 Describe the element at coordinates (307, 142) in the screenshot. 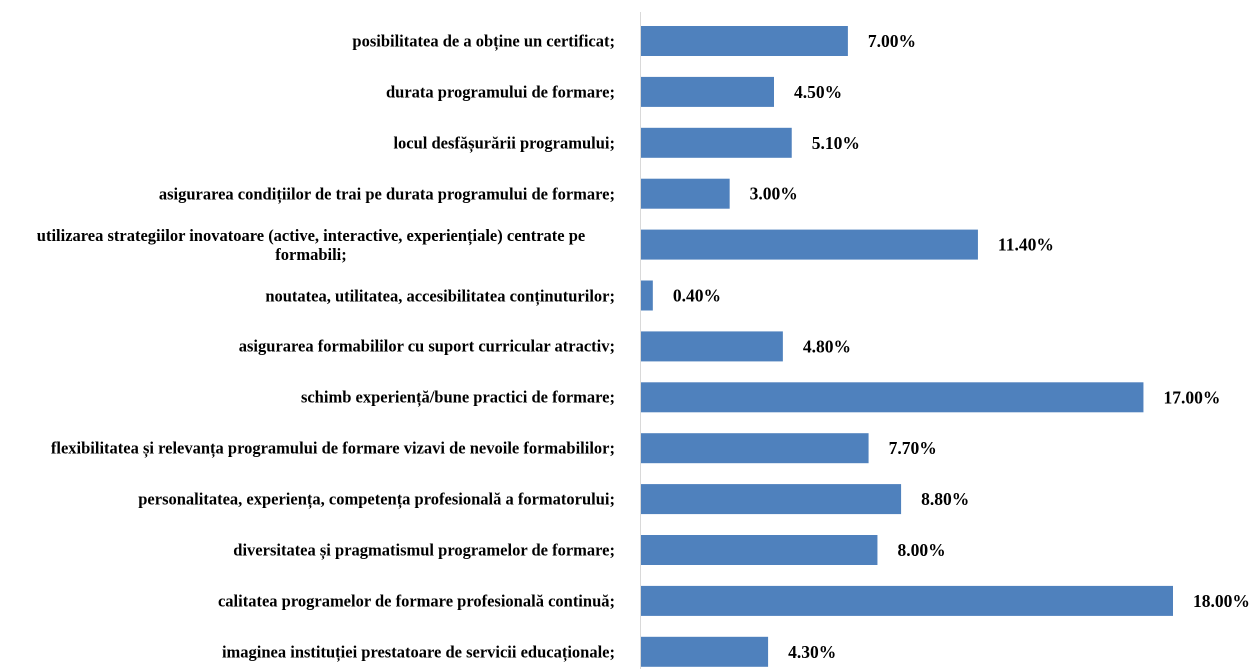

I see `category-label: locul desfășurării programului;` at that location.